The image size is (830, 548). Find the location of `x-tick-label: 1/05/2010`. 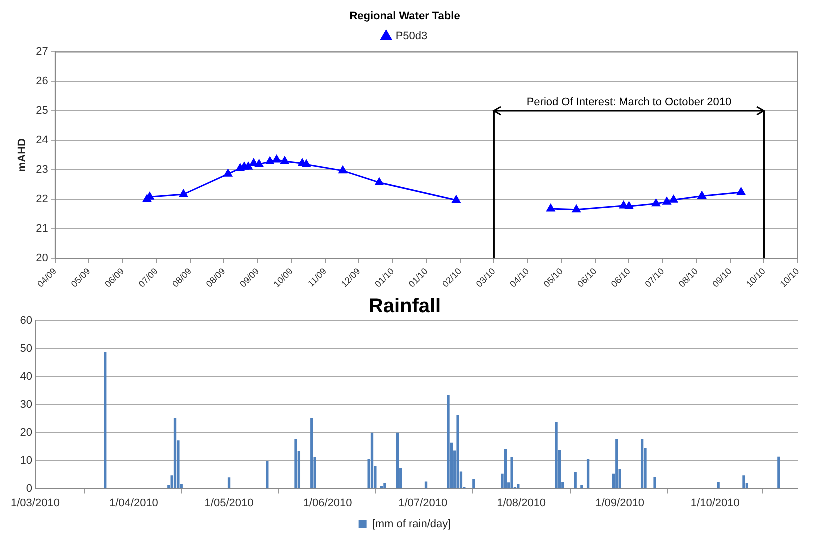

x-tick-label: 1/05/2010 is located at coordinates (229, 503).